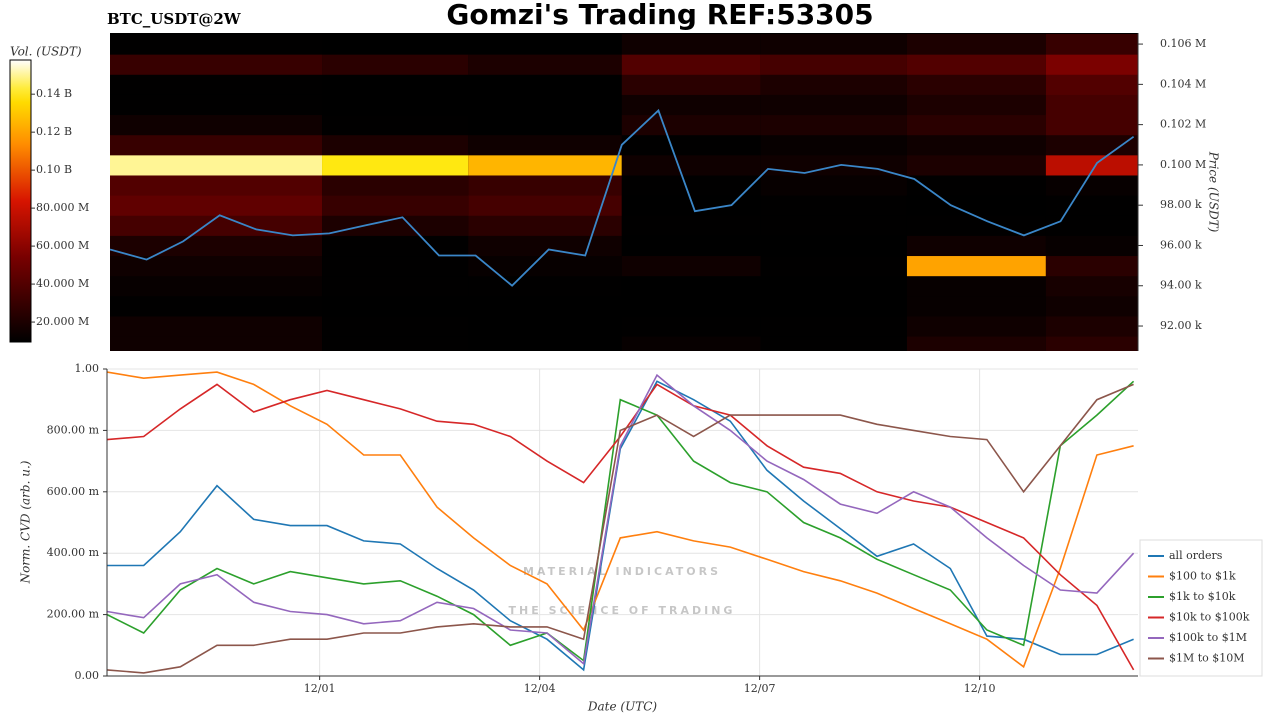  I want to click on y-tick-label: 92.00 k, so click(1181, 325).